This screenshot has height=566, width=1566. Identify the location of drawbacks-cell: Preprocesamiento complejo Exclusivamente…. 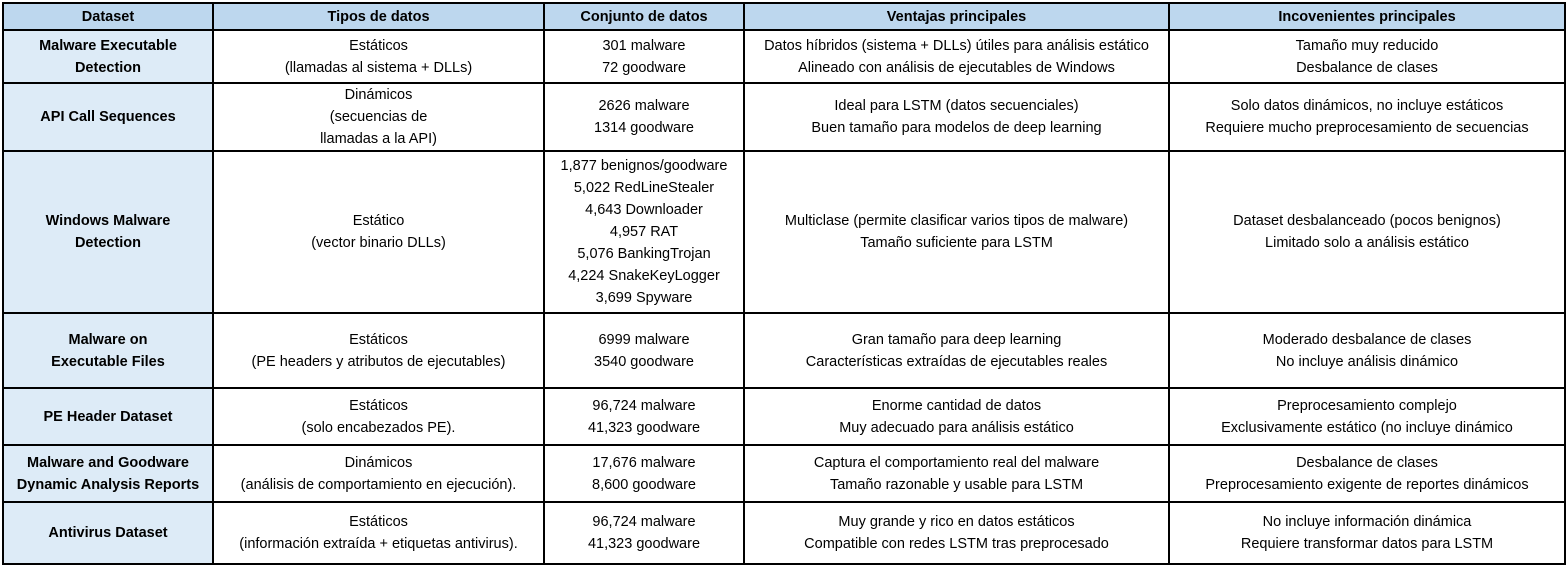
(1367, 416).